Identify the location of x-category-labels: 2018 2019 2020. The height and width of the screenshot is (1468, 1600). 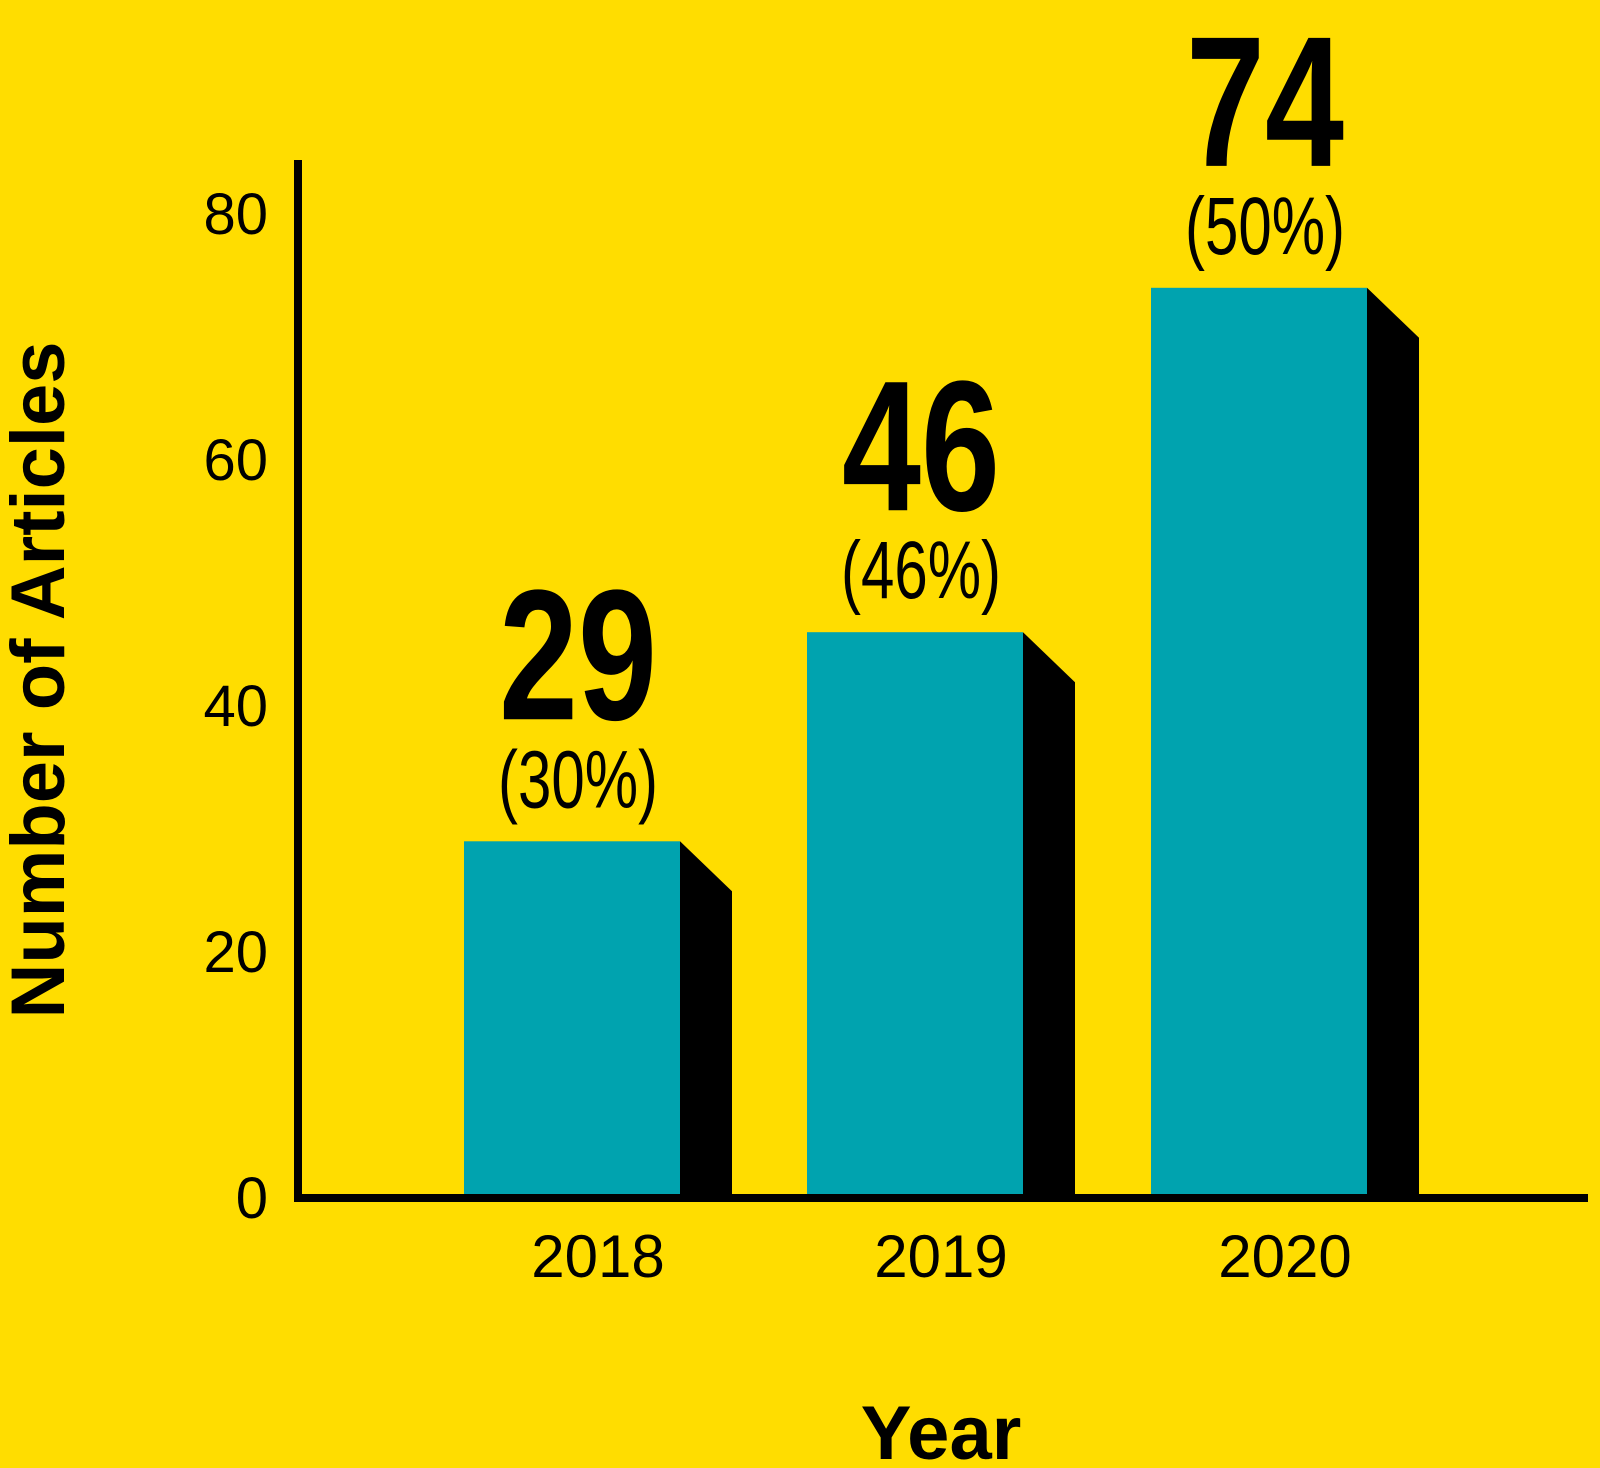
(941, 1256).